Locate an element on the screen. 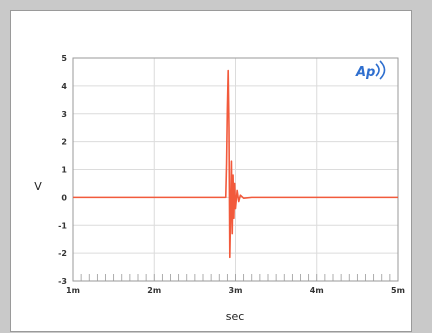 The image size is (432, 333). y-tick-label: 3 is located at coordinates (64, 114).